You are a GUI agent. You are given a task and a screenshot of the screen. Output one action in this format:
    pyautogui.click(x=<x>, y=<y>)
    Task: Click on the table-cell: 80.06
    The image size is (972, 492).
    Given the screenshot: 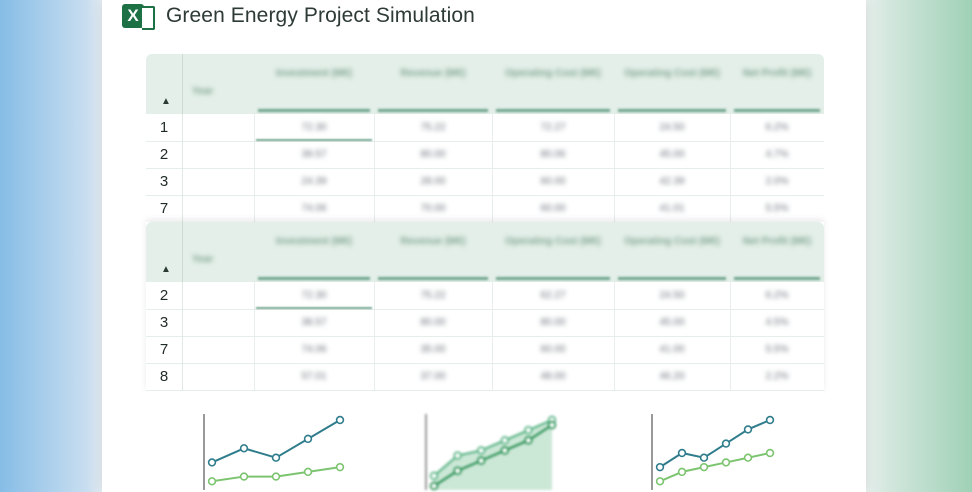 What is the action you would take?
    pyautogui.click(x=553, y=154)
    